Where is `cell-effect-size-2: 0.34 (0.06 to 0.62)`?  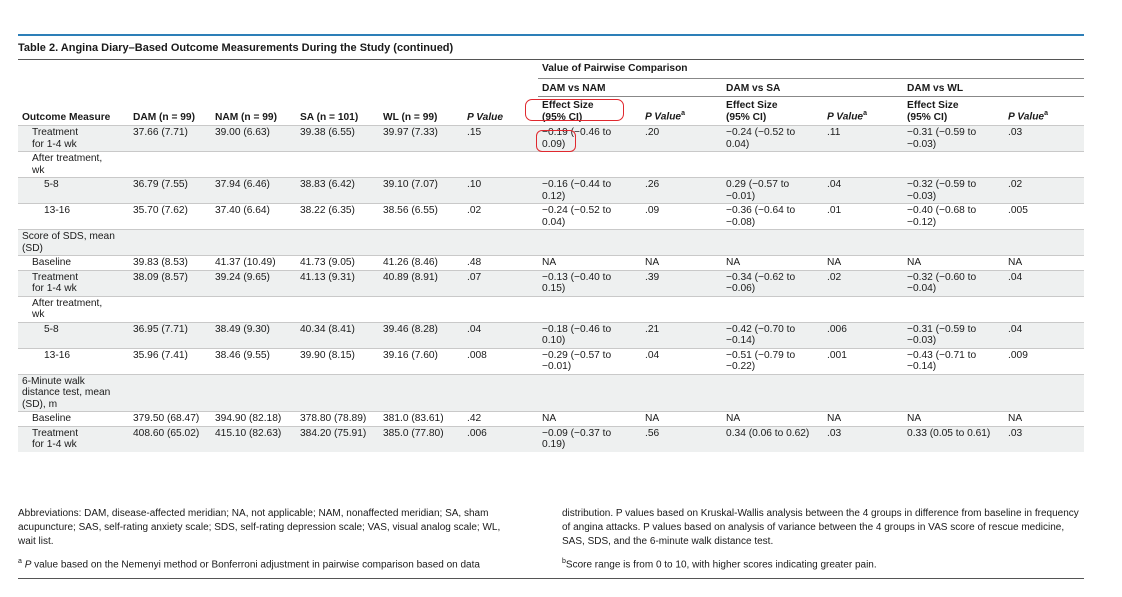 cell-effect-size-2: 0.34 (0.06 to 0.62) is located at coordinates (773, 438).